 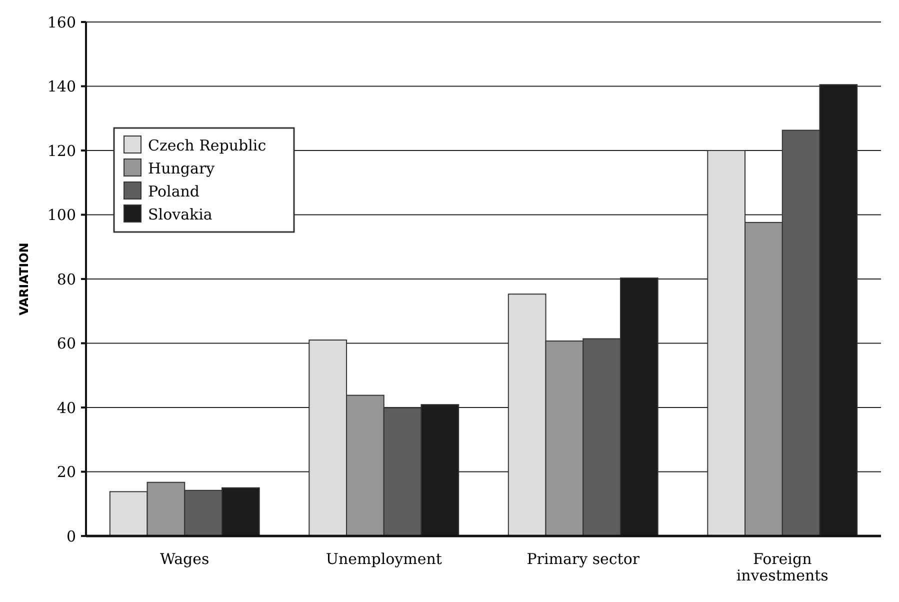 What do you see at coordinates (61, 215) in the screenshot?
I see `y-tick-label: 100` at bounding box center [61, 215].